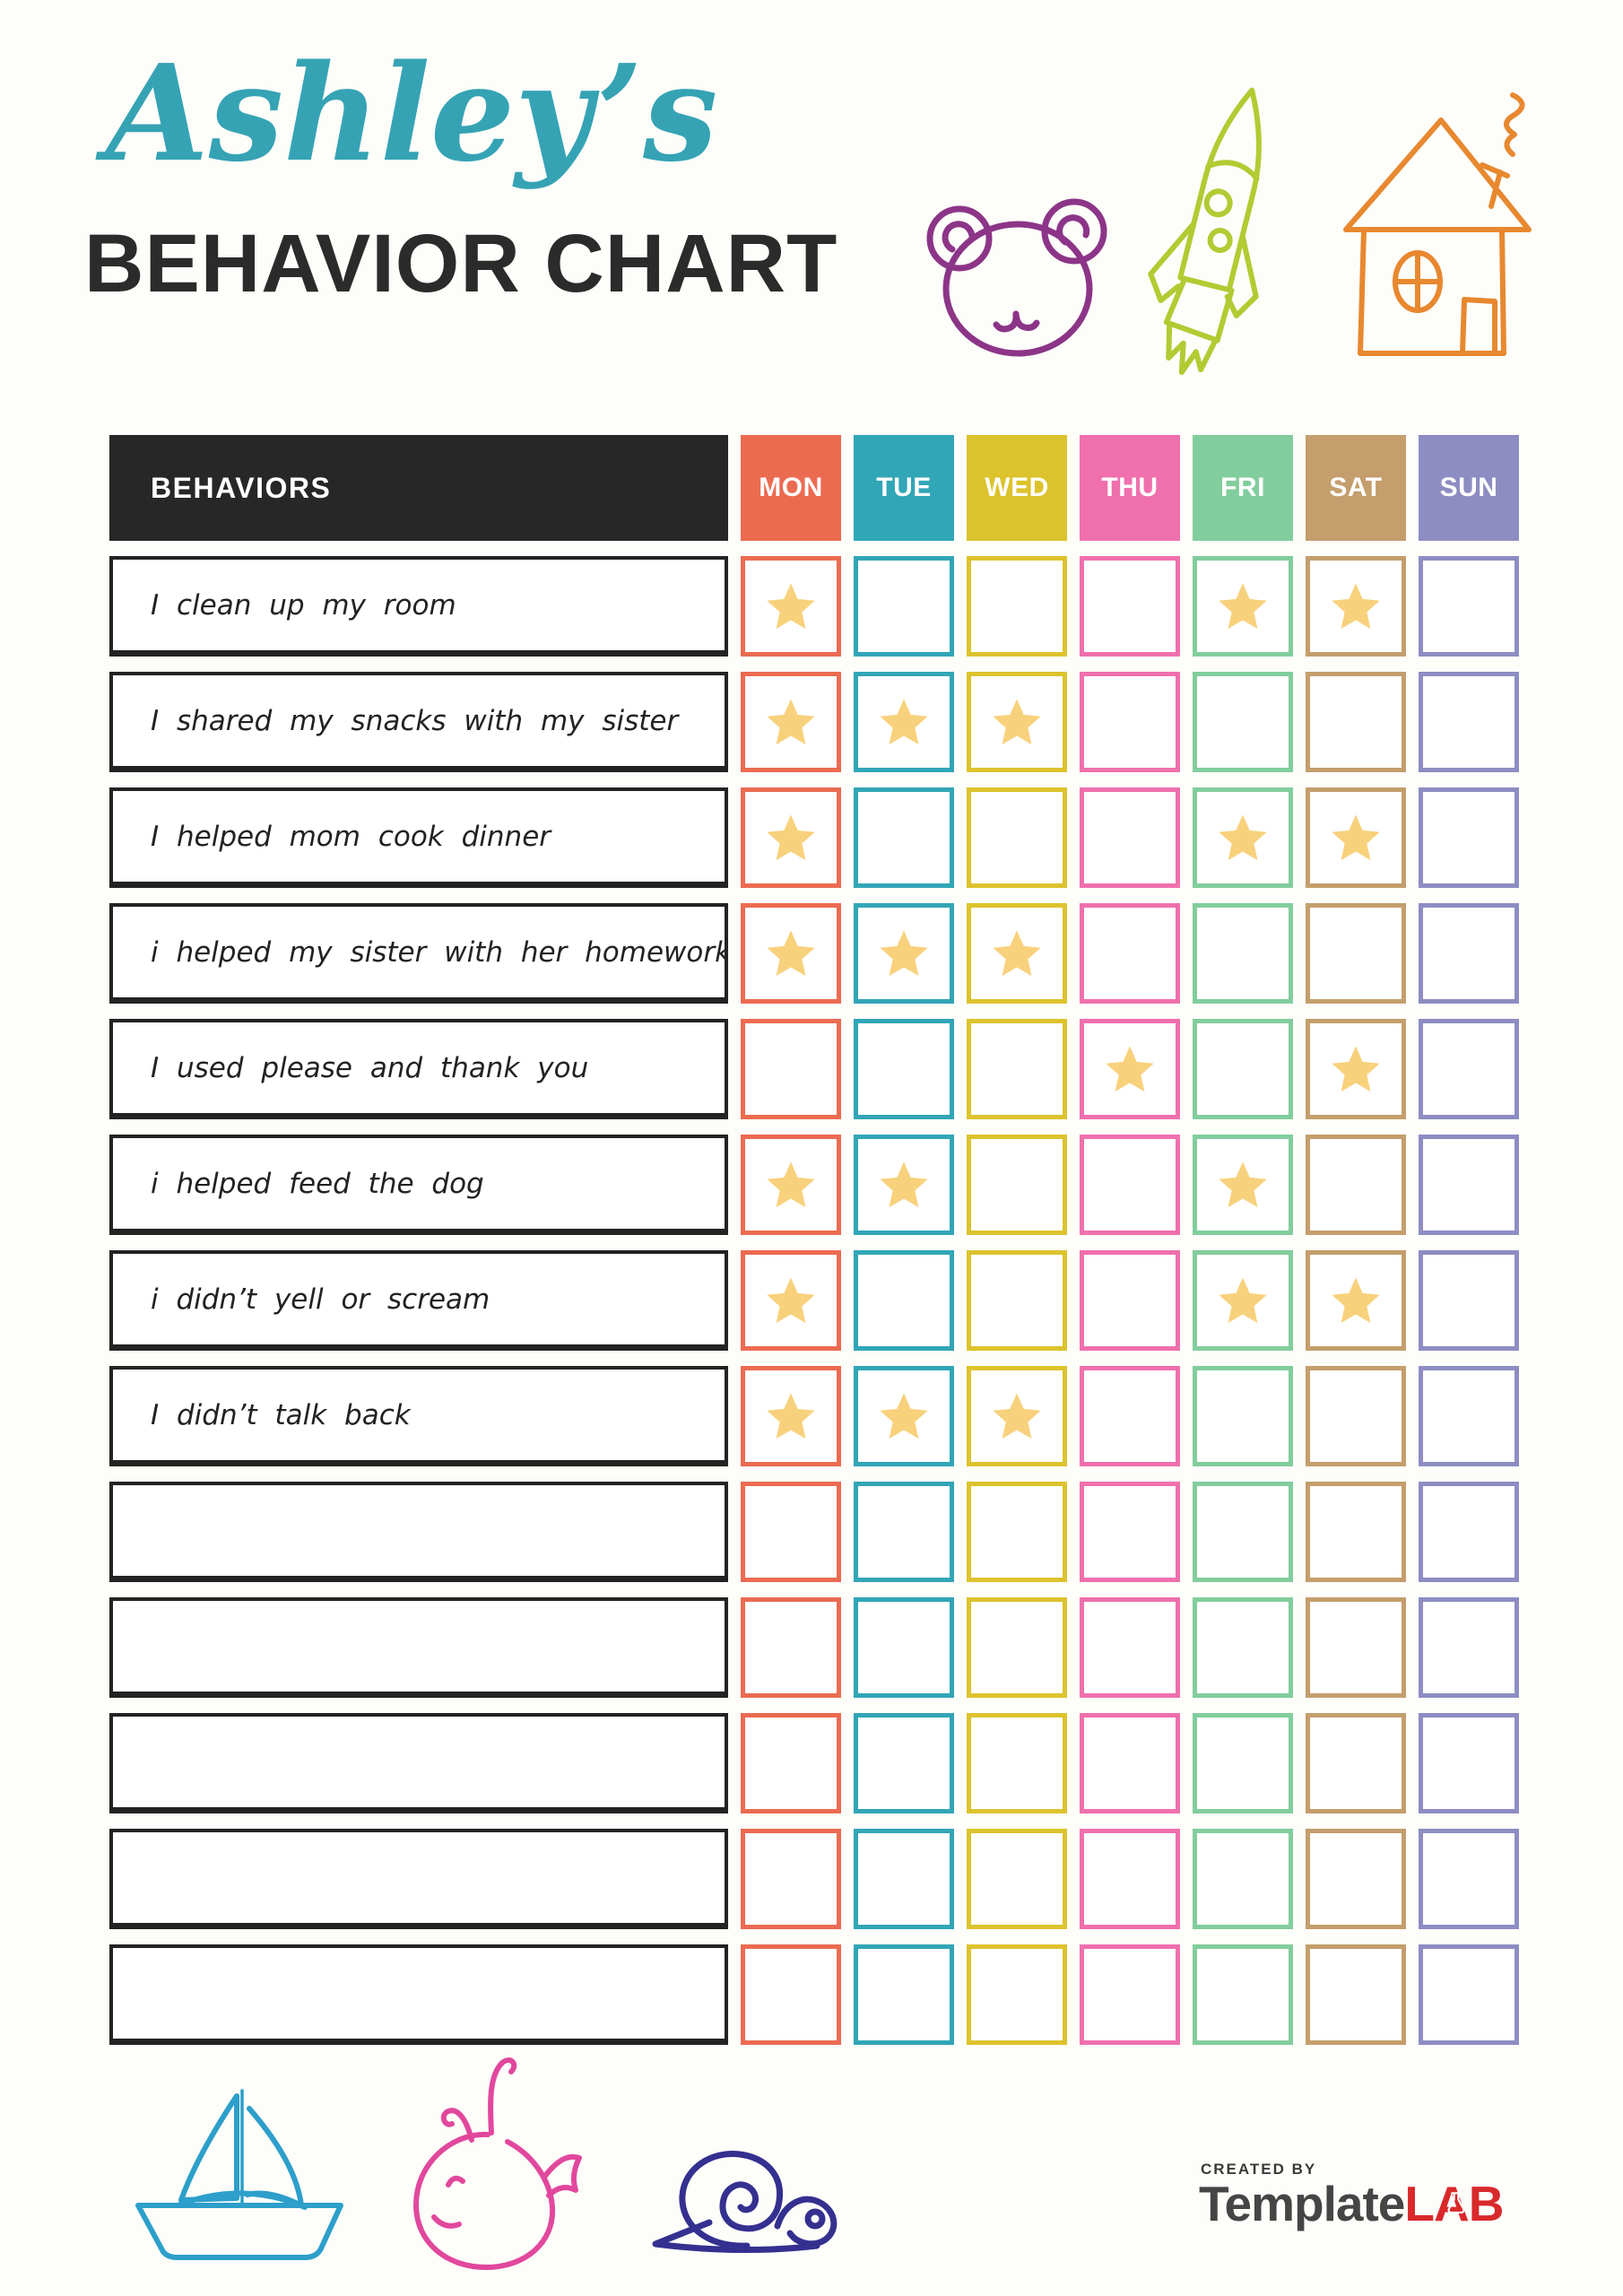 The height and width of the screenshot is (2296, 1623). I want to click on day-cell-fri-row4, so click(1243, 953).